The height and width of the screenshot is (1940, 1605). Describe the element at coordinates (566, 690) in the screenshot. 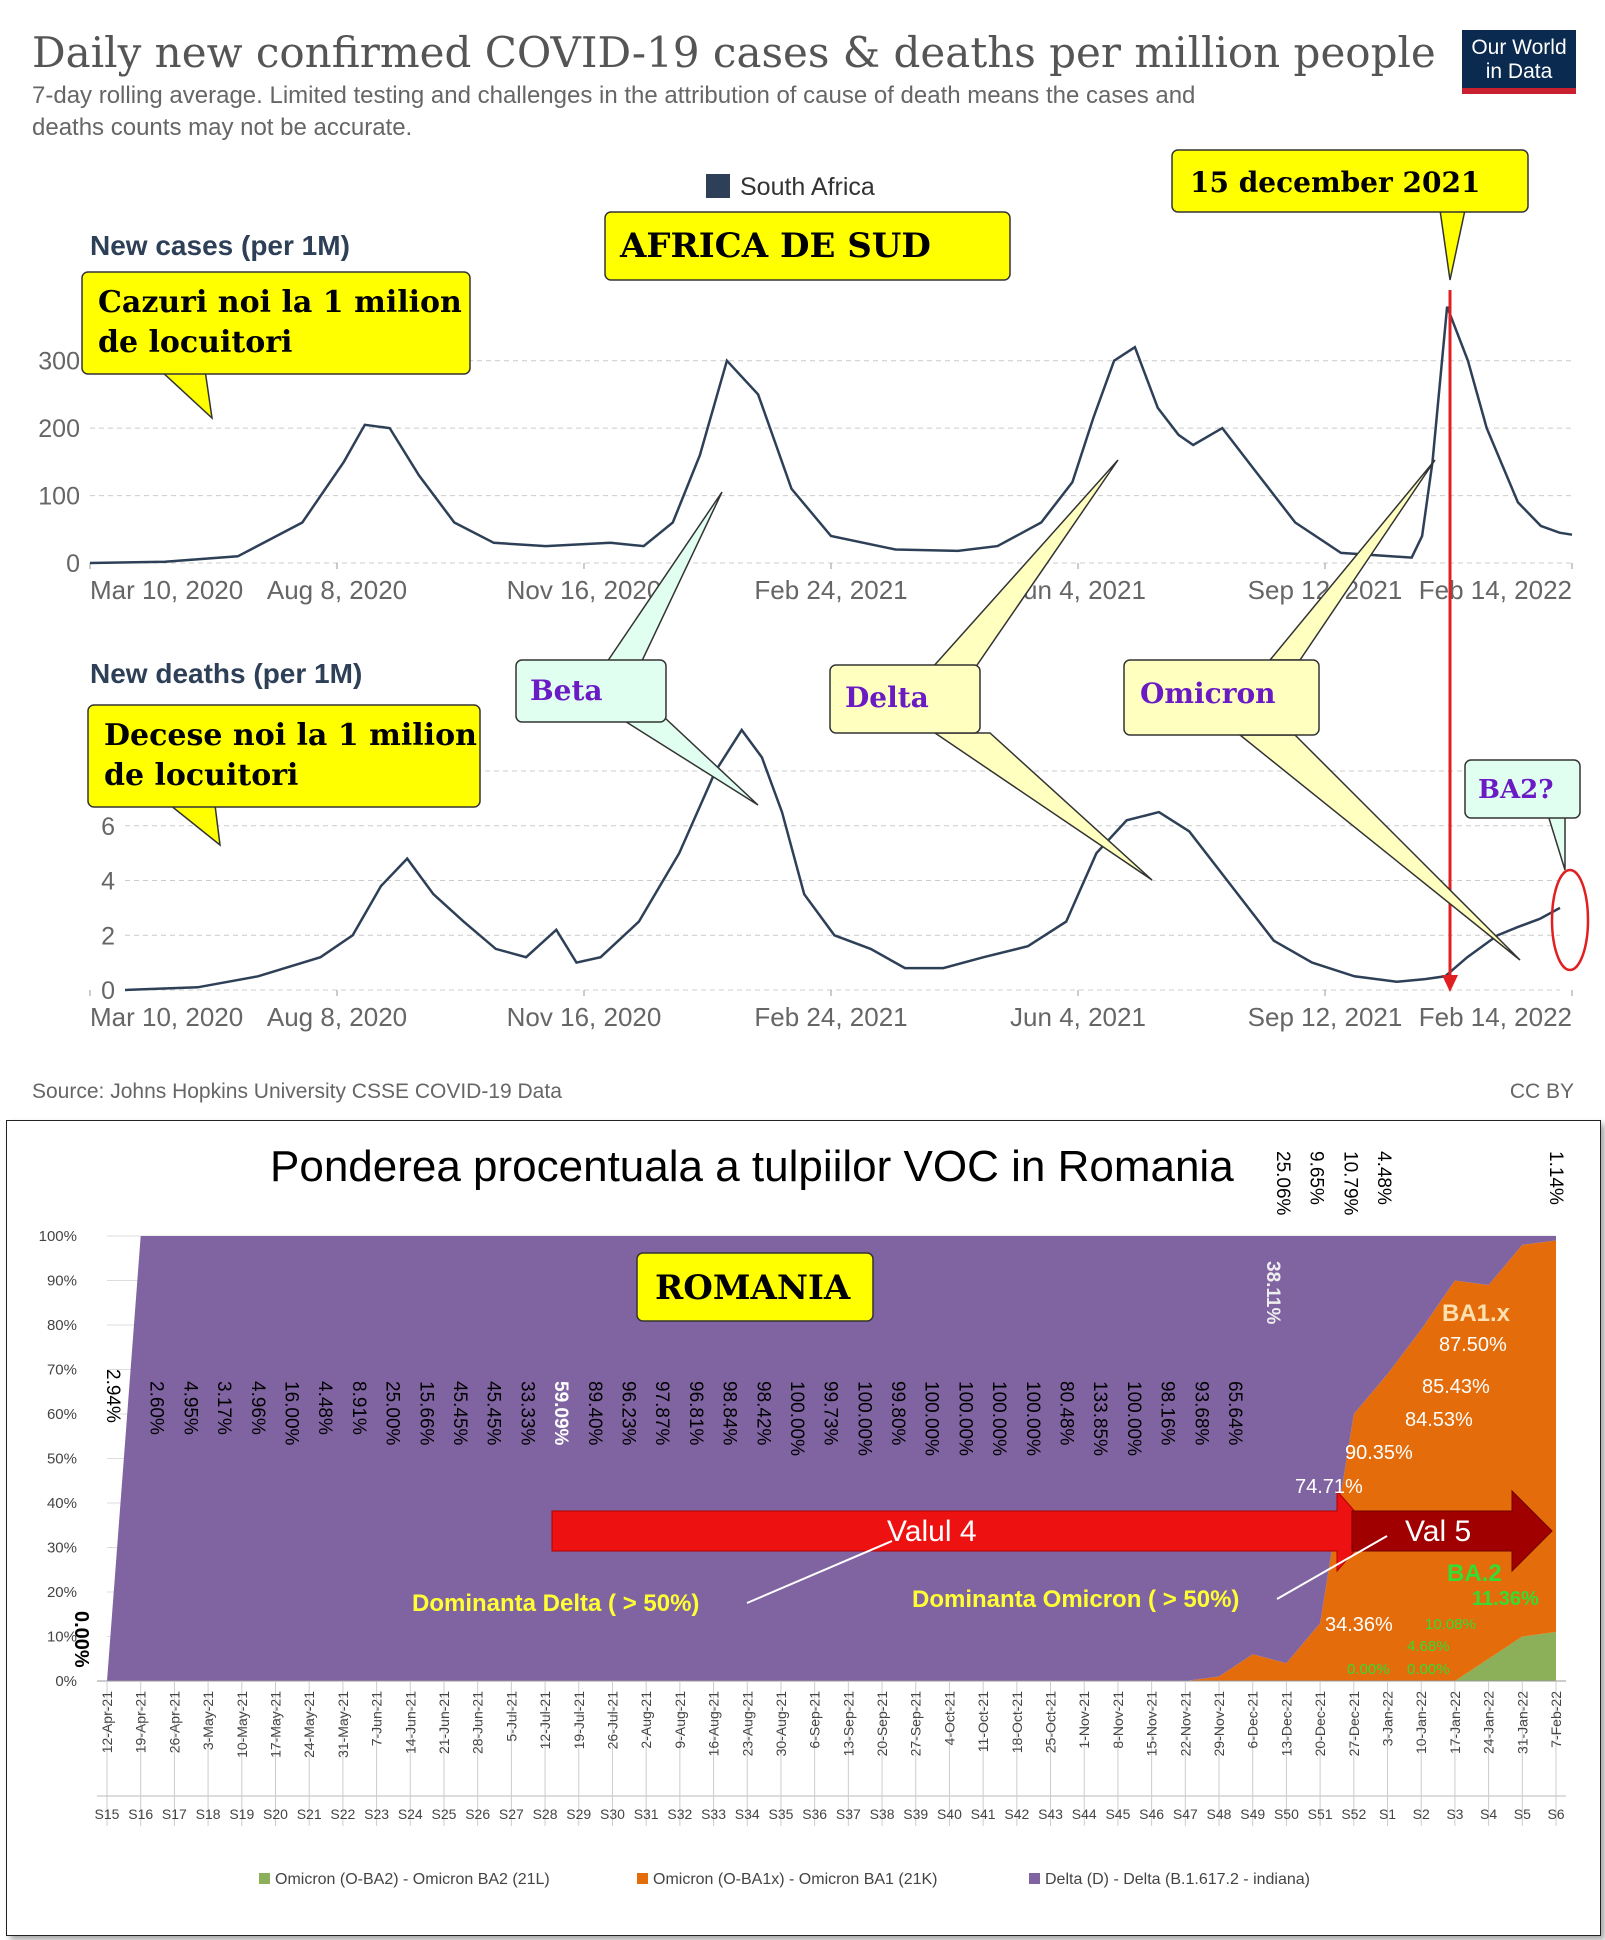

I see `beta-label: Beta` at that location.